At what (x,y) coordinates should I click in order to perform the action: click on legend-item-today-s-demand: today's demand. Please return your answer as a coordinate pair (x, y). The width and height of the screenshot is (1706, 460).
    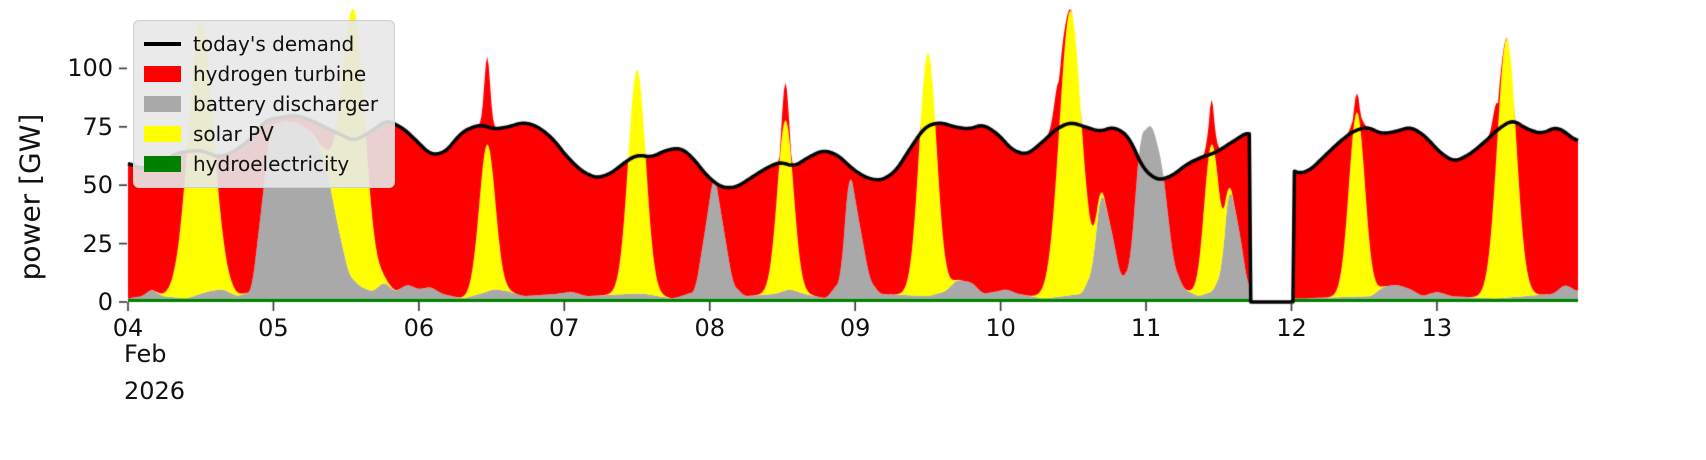
    Looking at the image, I should click on (261, 44).